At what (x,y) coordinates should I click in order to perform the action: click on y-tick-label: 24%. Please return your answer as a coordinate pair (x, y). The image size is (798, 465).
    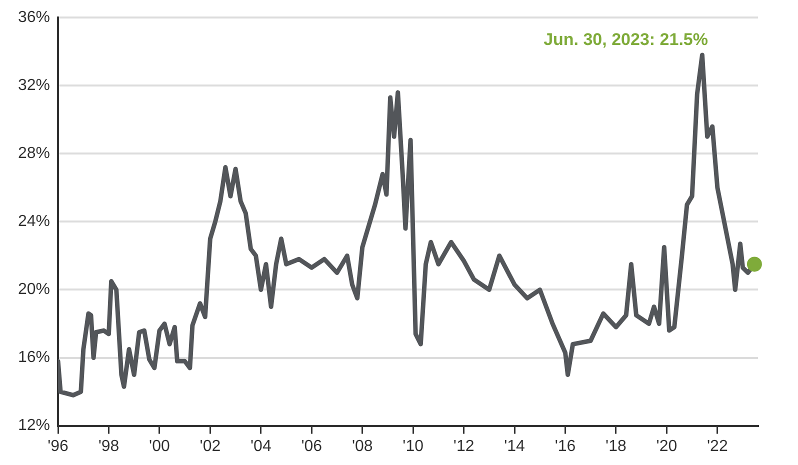
    Looking at the image, I should click on (34, 221).